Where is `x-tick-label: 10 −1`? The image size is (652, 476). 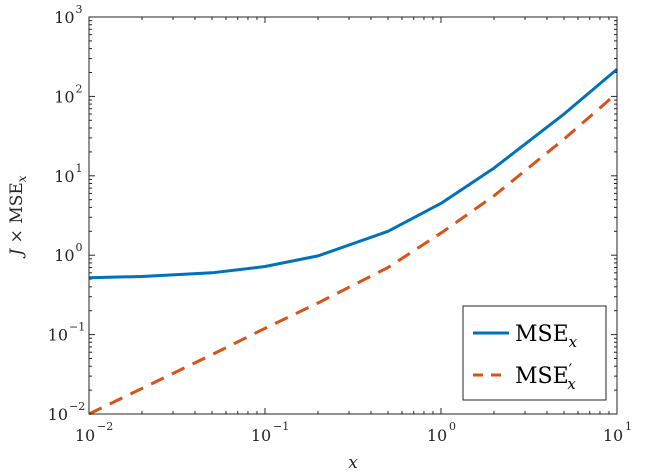
x-tick-label: 10 −1 is located at coordinates (270, 432).